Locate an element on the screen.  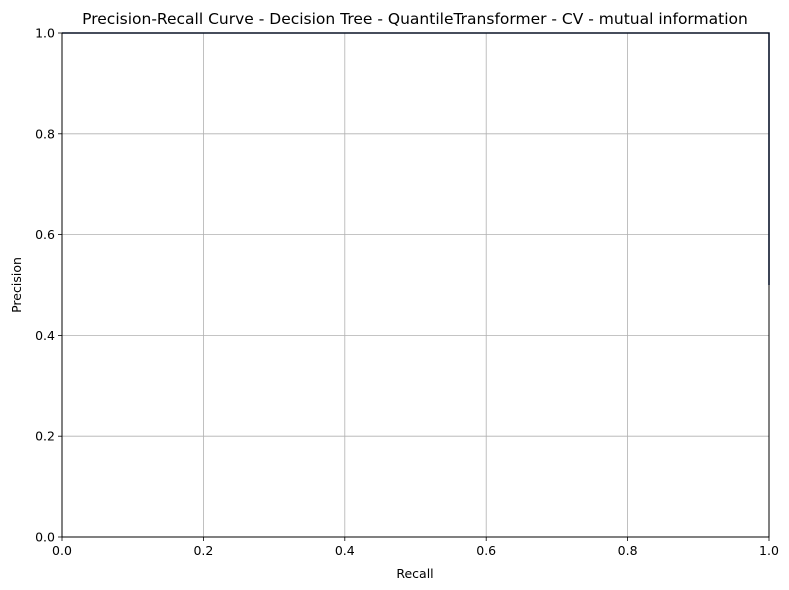
x-tick-label: 0.0 is located at coordinates (62, 550).